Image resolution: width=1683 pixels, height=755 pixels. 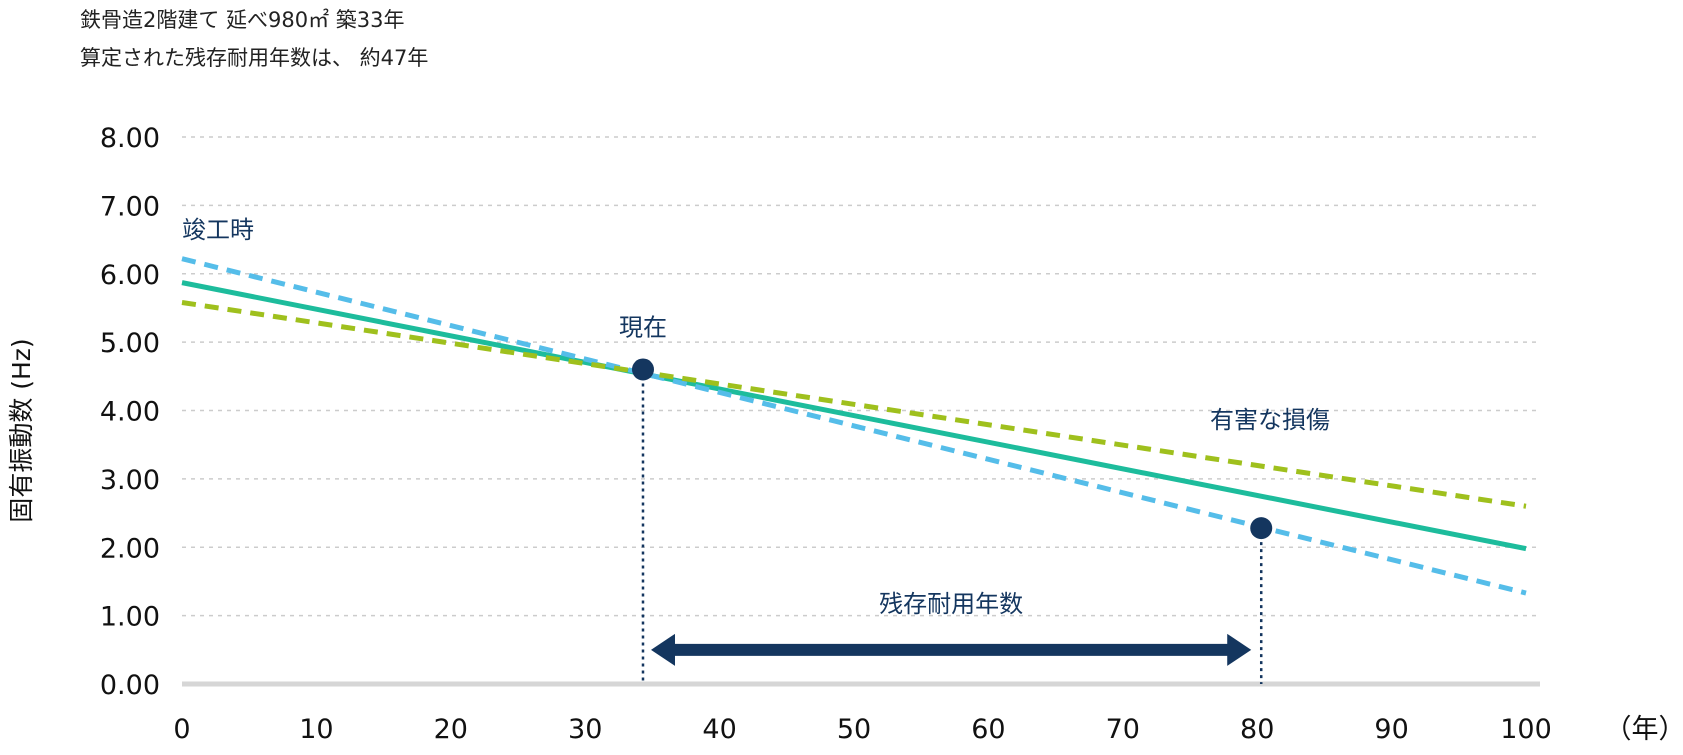 I want to click on y-tick-label: 6.00, so click(x=130, y=275).